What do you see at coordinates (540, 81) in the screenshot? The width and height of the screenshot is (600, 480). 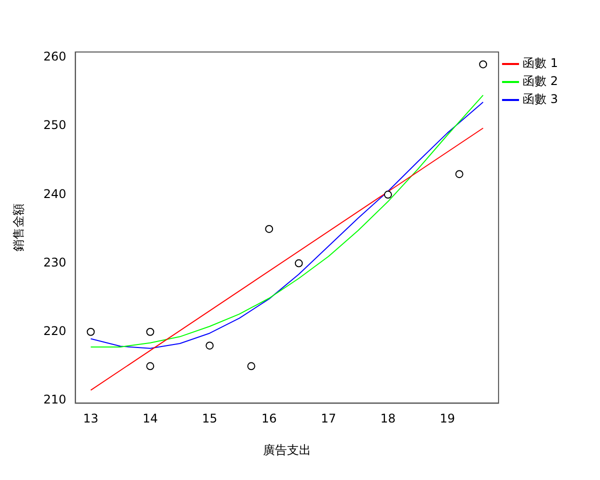 I see `legend-label: 函數 2` at bounding box center [540, 81].